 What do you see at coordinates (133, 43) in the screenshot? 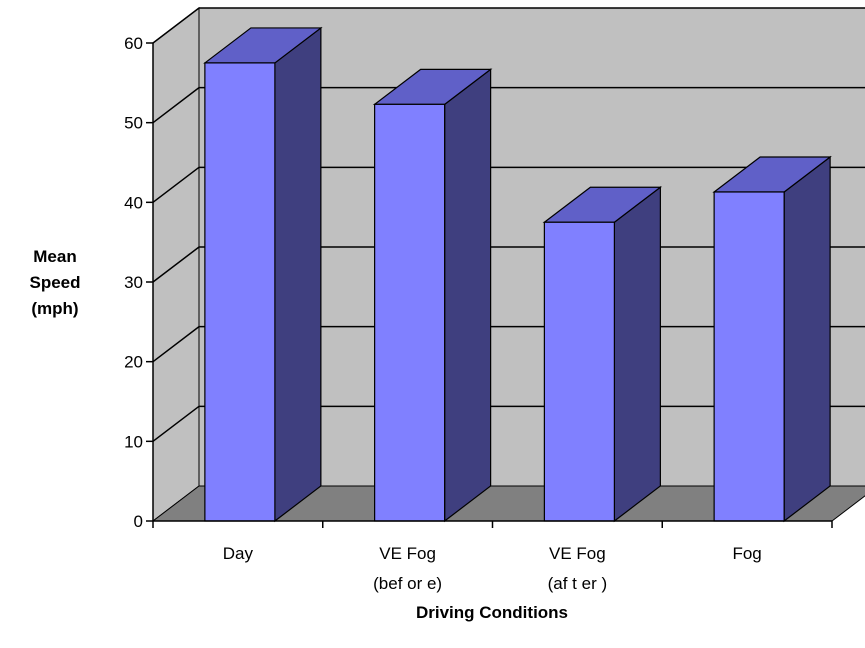
I see `y-tick-label: 60` at bounding box center [133, 43].